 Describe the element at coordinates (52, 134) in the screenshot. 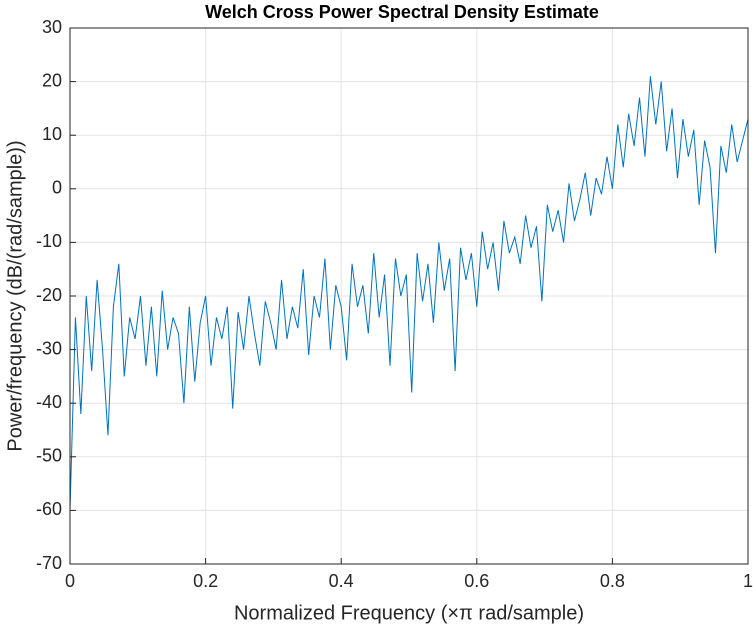

I see `y-tick-label: 10` at that location.